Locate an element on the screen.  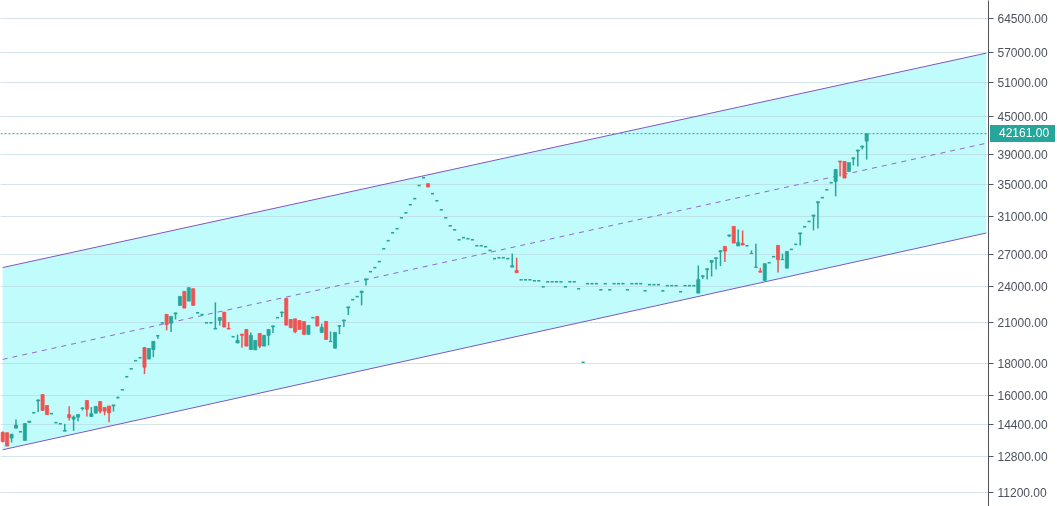
y-tick-label: 35000.00 is located at coordinates (1022, 184).